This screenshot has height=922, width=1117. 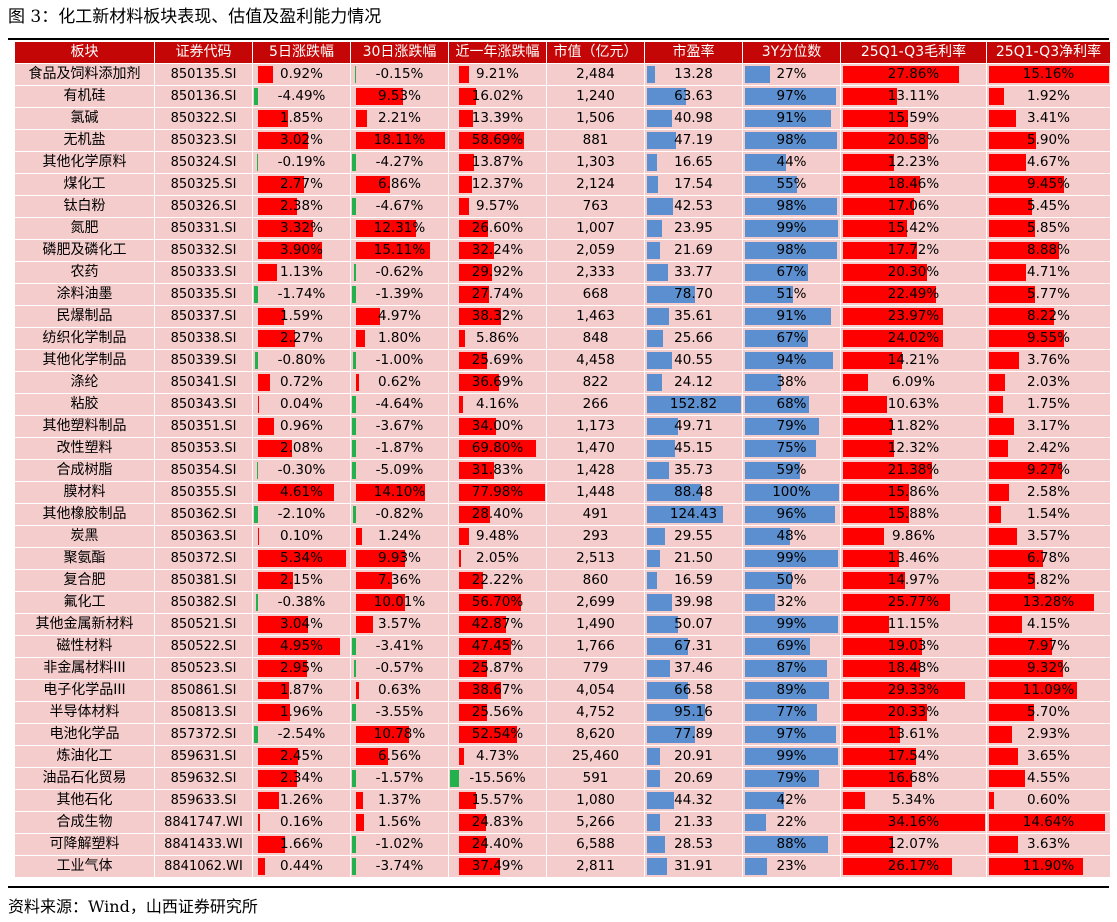 What do you see at coordinates (85, 405) in the screenshot?
I see `sector-name-cell: 粘胶` at bounding box center [85, 405].